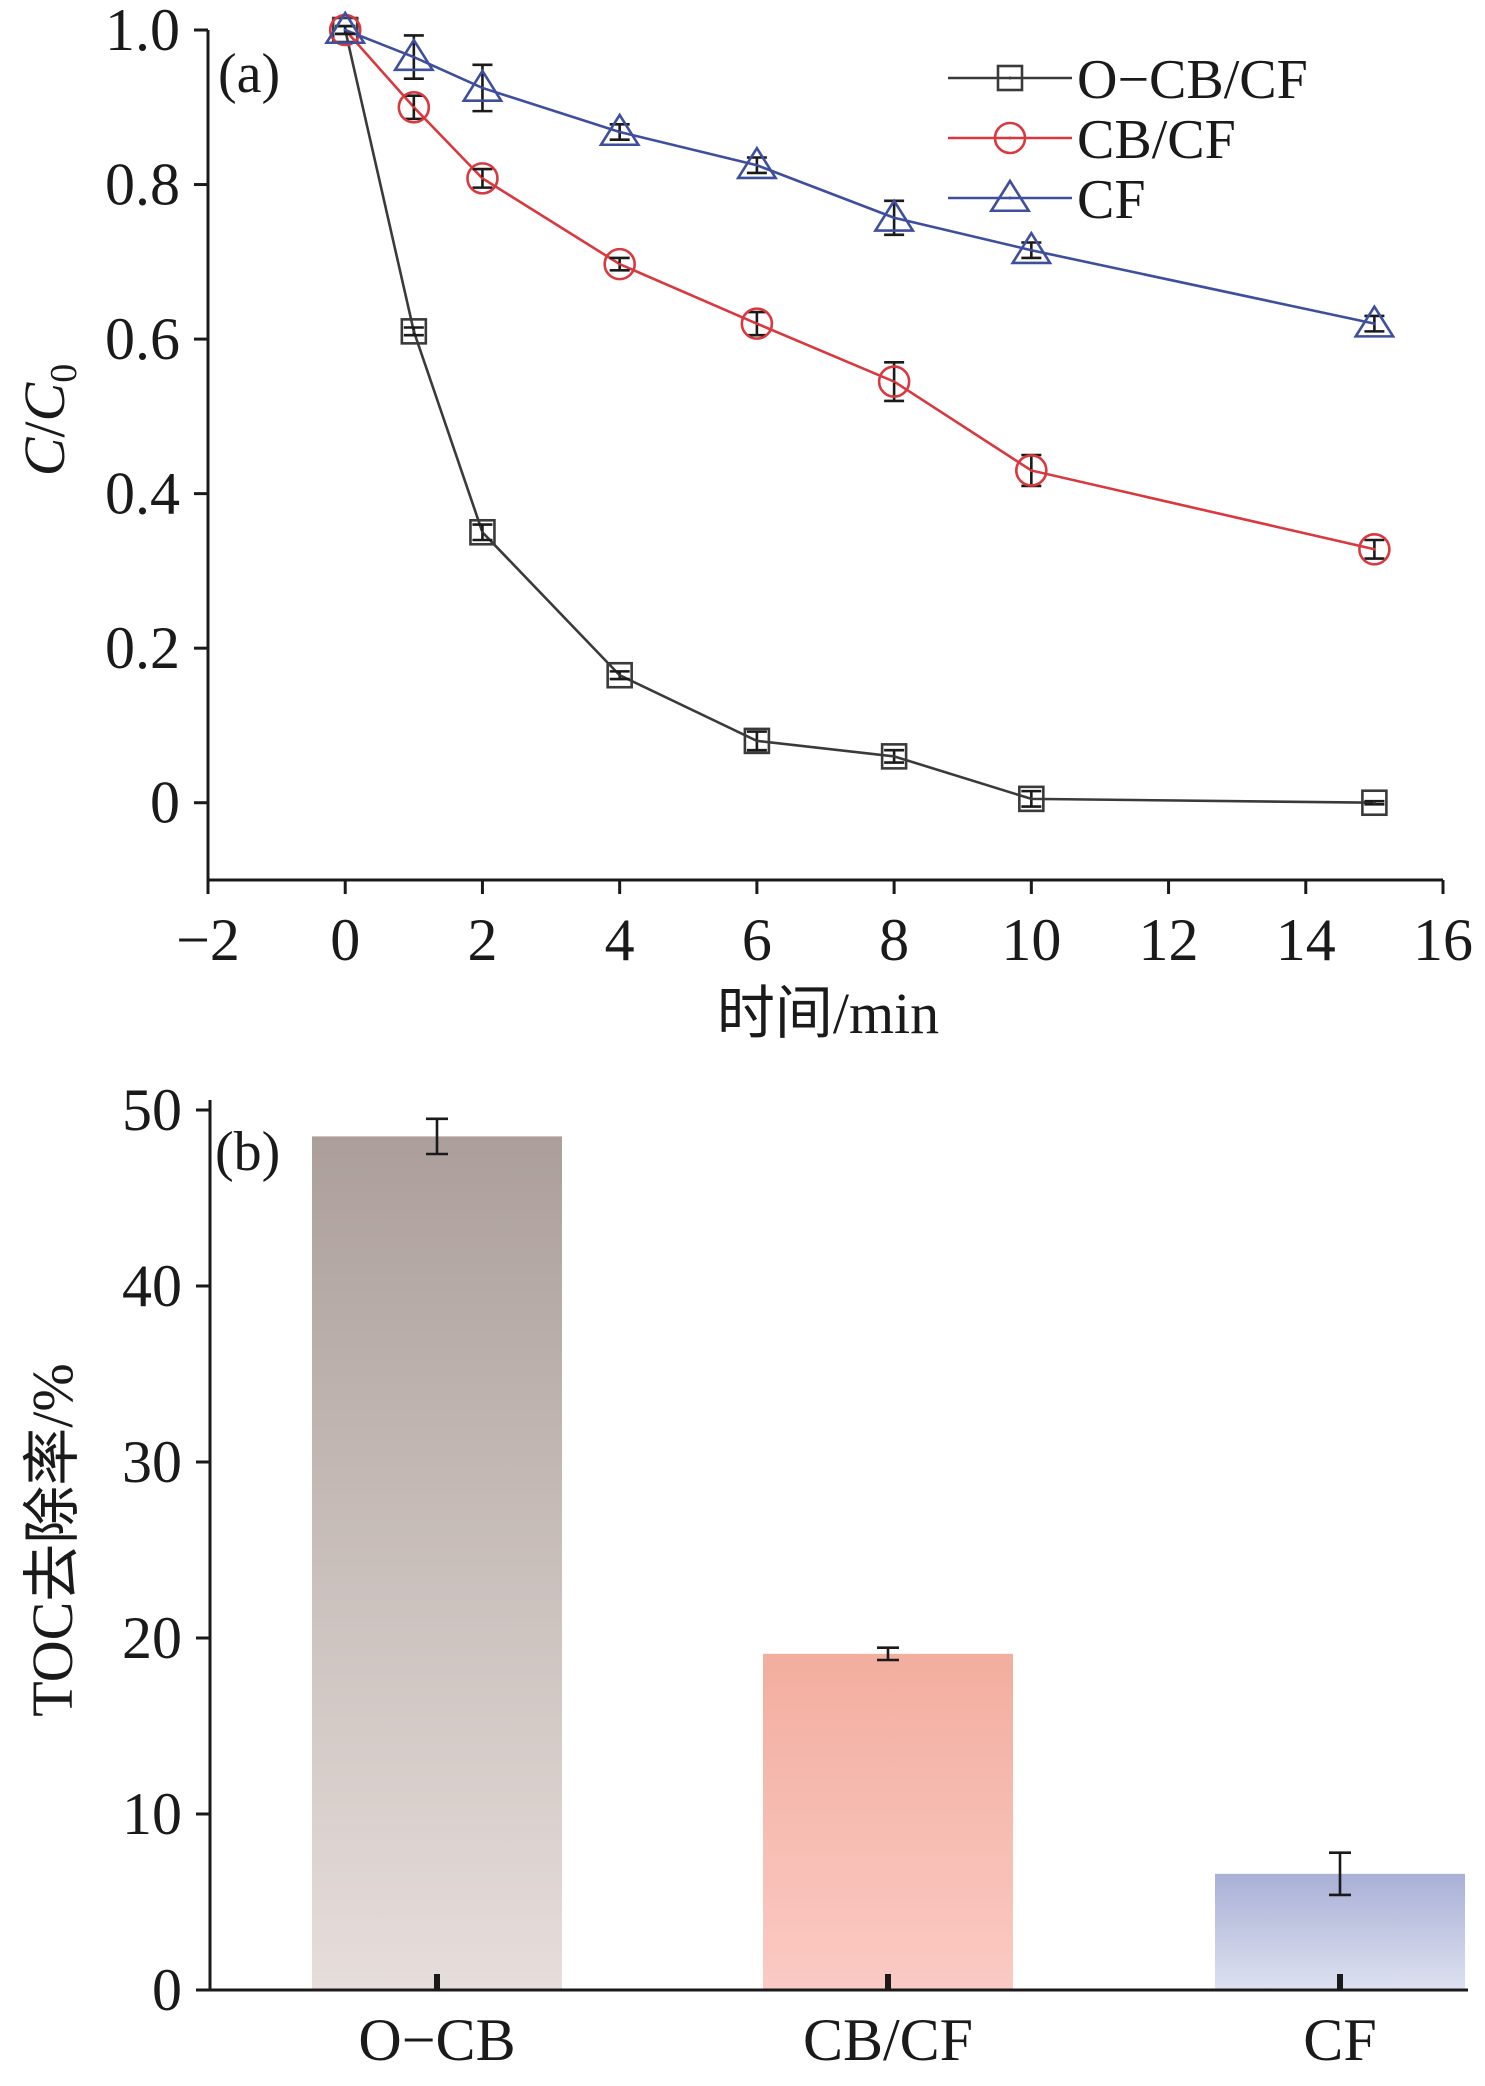 This screenshot has height=2086, width=1485. I want to click on x-tick-label: 6, so click(757, 940).